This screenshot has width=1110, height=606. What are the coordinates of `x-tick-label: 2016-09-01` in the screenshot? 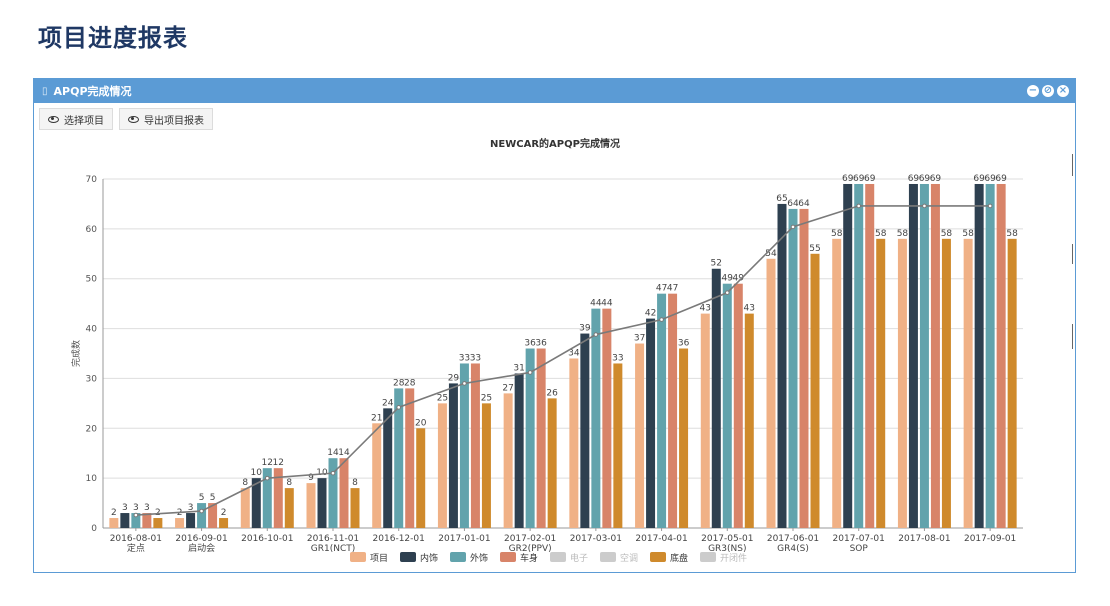 It's located at (201, 539).